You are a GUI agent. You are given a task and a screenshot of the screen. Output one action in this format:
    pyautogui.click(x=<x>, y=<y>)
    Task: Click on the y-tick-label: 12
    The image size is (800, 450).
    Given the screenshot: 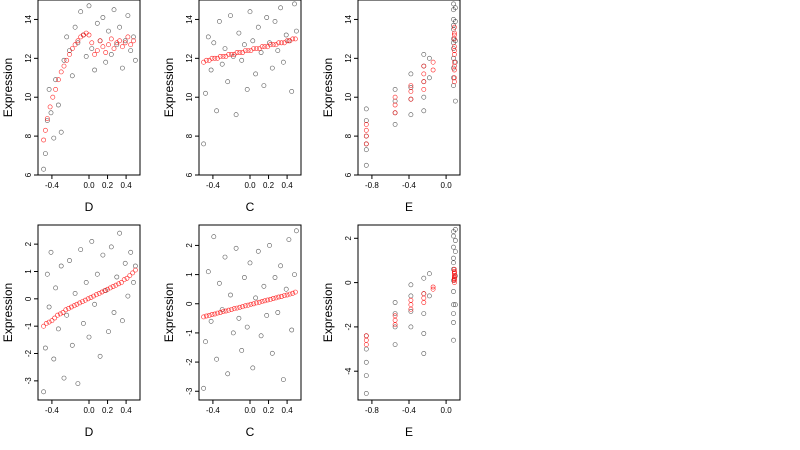 What is the action you would take?
    pyautogui.click(x=28, y=57)
    